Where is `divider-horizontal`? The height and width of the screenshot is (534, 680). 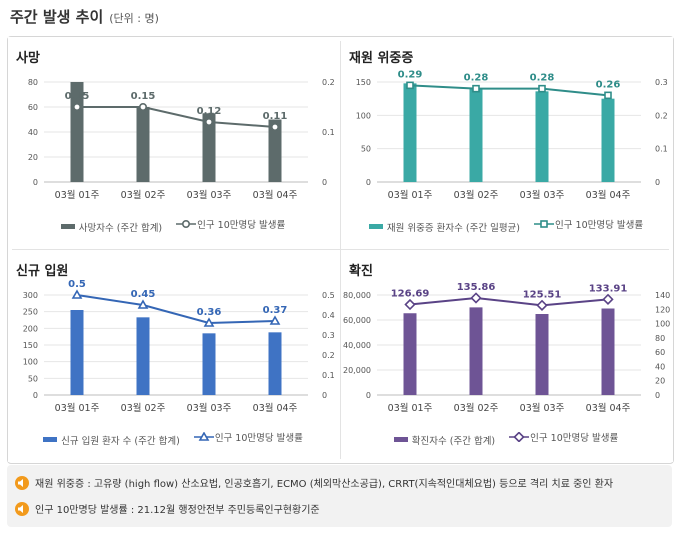 divider-horizontal is located at coordinates (340, 249).